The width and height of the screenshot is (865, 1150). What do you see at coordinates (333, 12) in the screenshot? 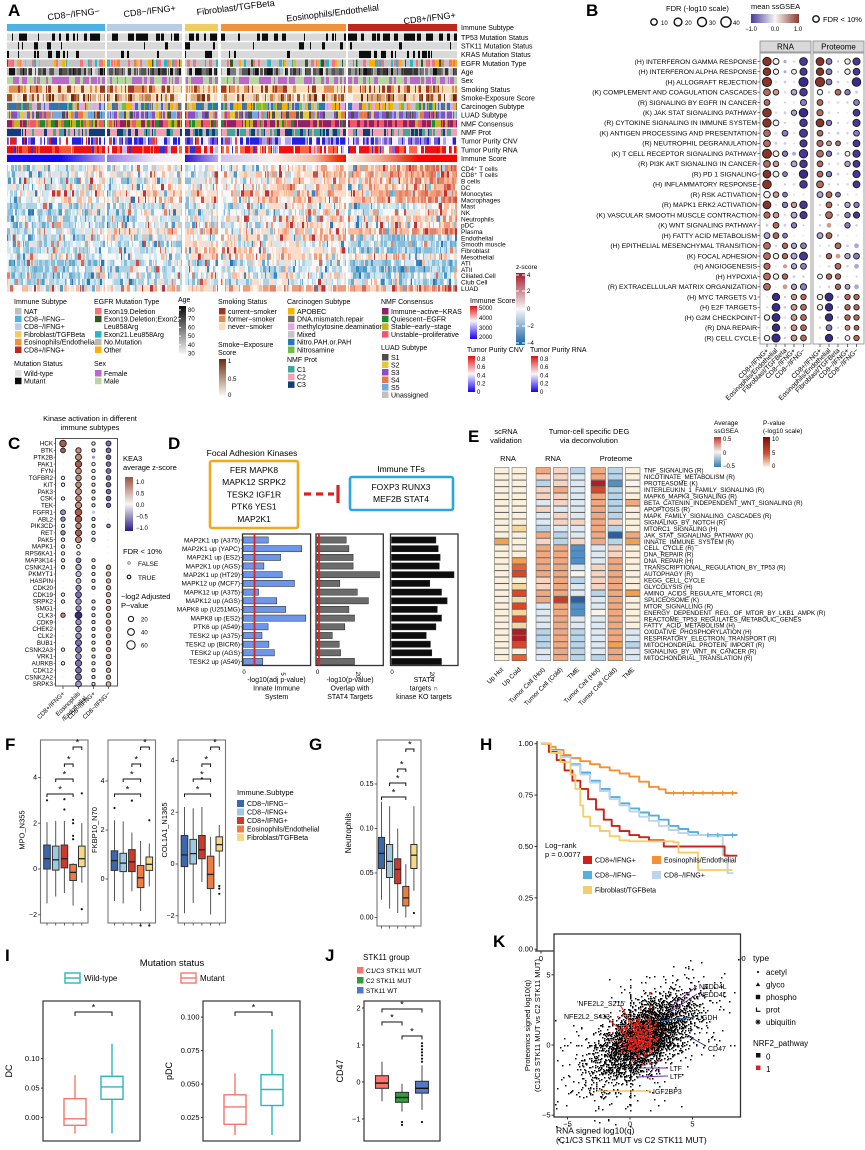
I see `svg-text: Eosinophils/Endothelial` at bounding box center [333, 12].